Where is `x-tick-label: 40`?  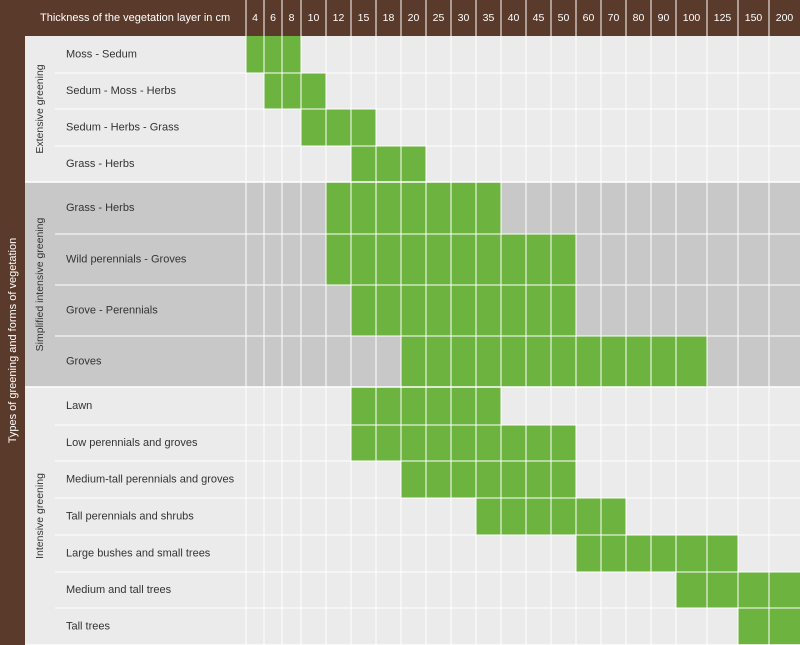
x-tick-label: 40 is located at coordinates (514, 18).